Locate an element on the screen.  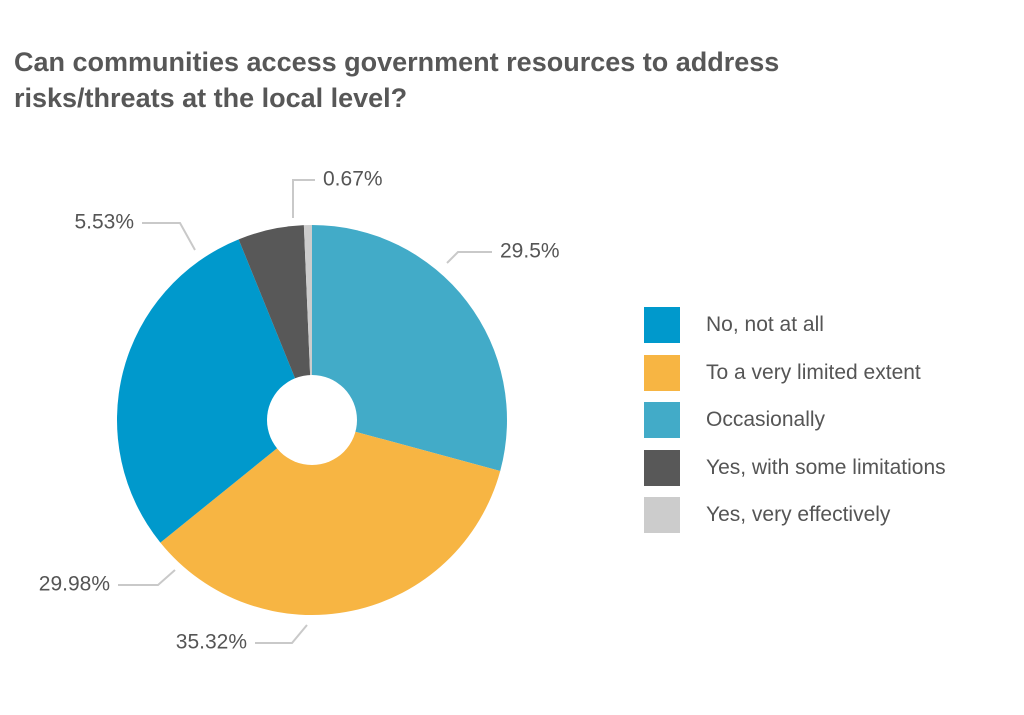
legend-label-to-a-very-limited-extent: To a very limited extent is located at coordinates (813, 372).